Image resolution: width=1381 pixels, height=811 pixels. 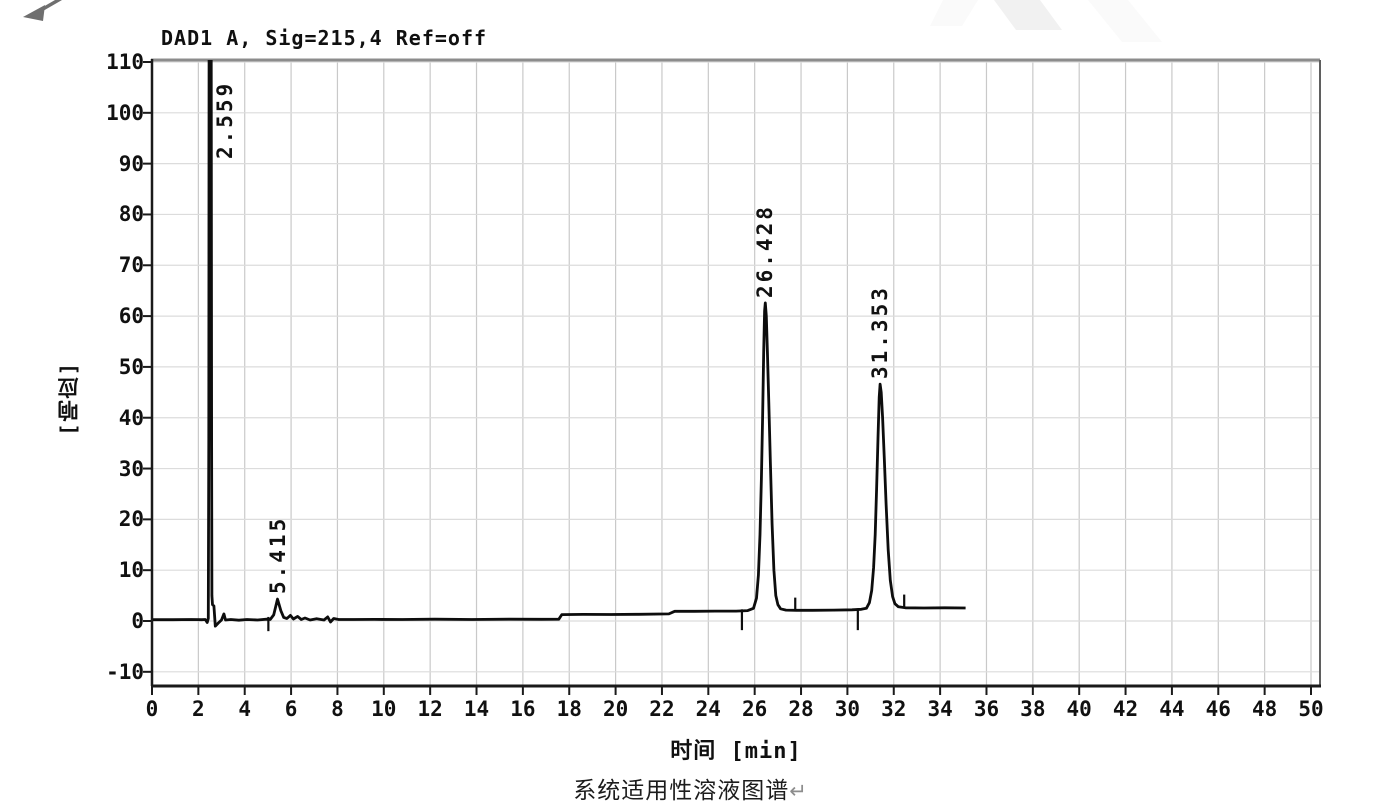 What do you see at coordinates (198, 709) in the screenshot?
I see `x-tick-label: 2` at bounding box center [198, 709].